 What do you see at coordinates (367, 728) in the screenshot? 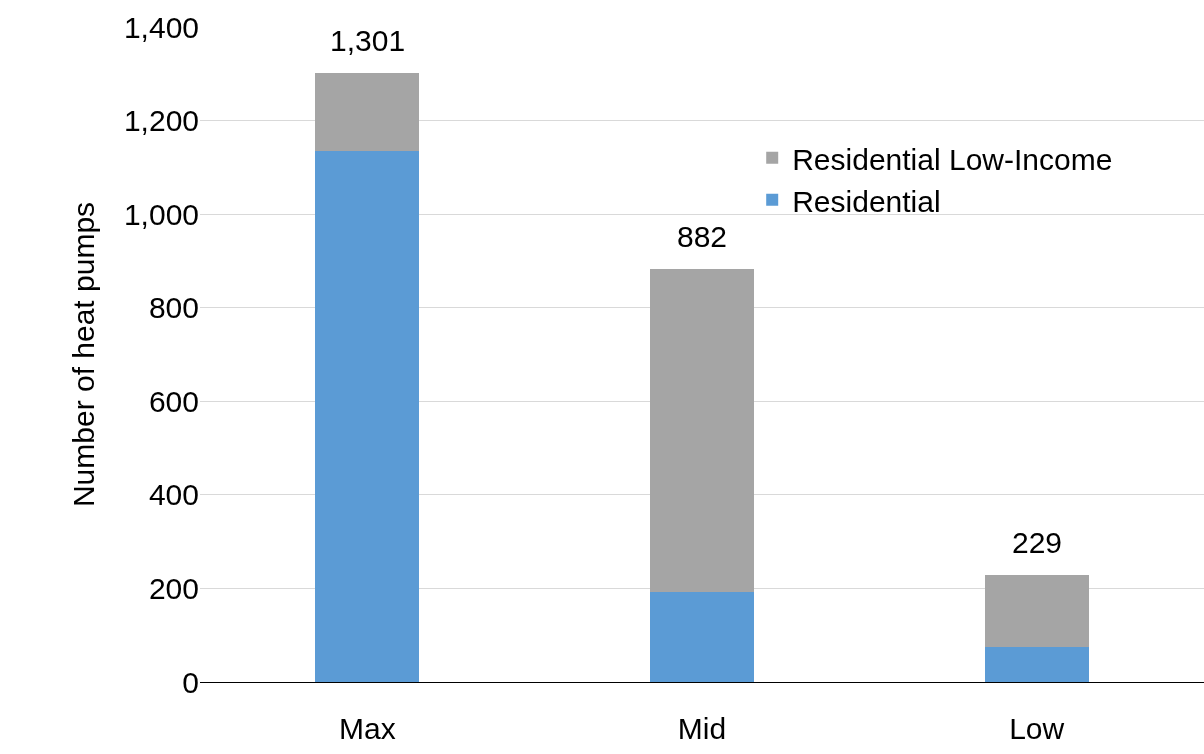
I see `x-tick-label: Max` at bounding box center [367, 728].